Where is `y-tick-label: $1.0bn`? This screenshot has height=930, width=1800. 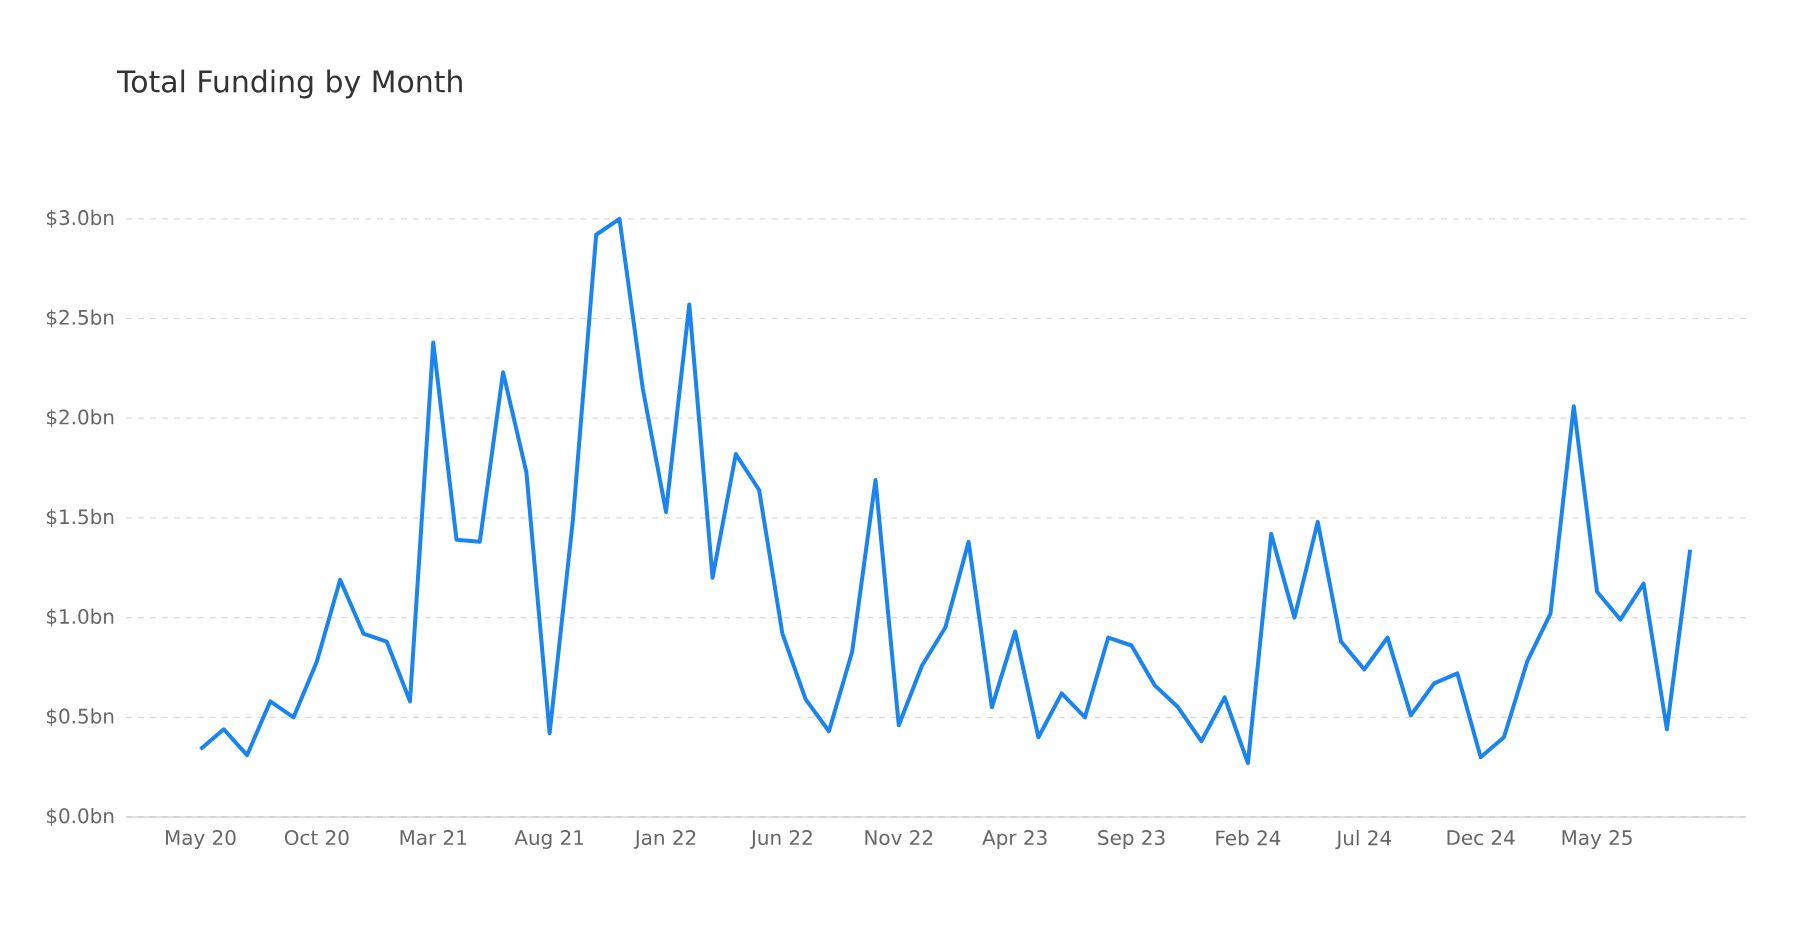
y-tick-label: $1.0bn is located at coordinates (80, 617).